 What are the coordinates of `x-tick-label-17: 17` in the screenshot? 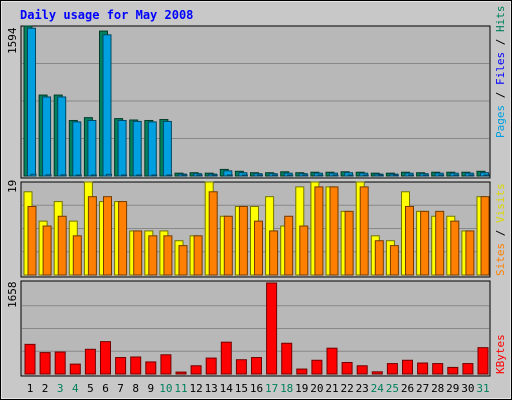 It's located at (271, 388).